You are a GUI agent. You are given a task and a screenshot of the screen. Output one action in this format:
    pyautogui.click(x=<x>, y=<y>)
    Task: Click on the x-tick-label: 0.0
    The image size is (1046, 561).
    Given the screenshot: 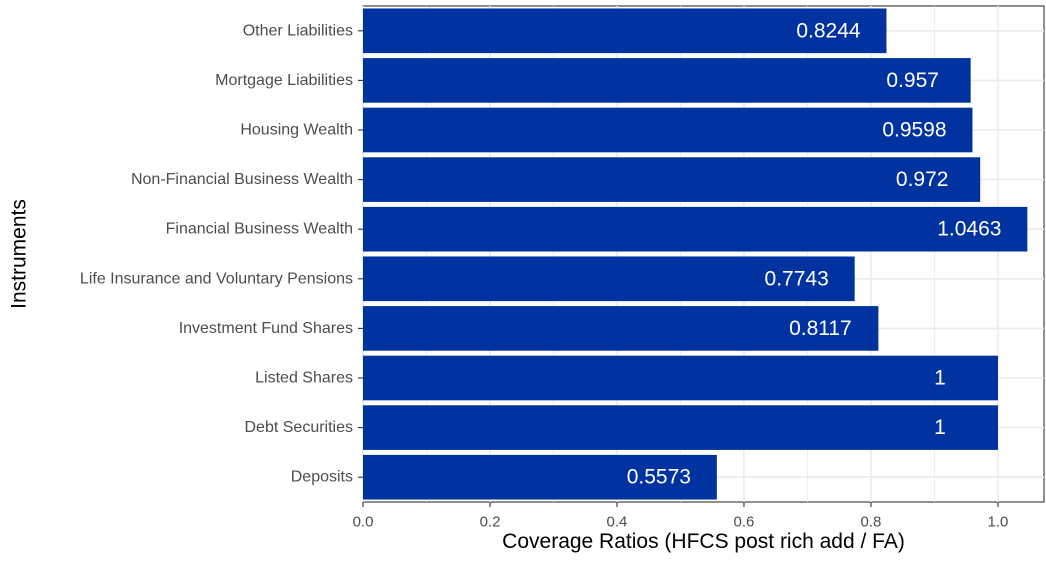 What is the action you would take?
    pyautogui.click(x=363, y=522)
    